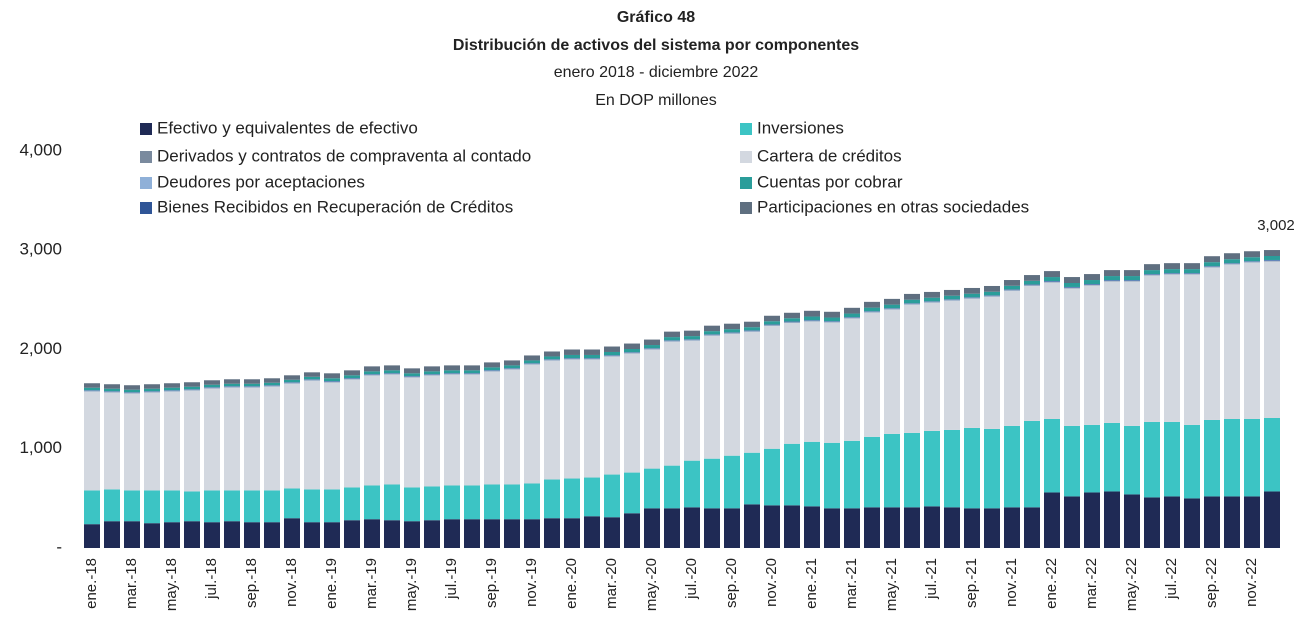 The image size is (1312, 626). I want to click on x-tick-label: mar.-20, so click(611, 583).